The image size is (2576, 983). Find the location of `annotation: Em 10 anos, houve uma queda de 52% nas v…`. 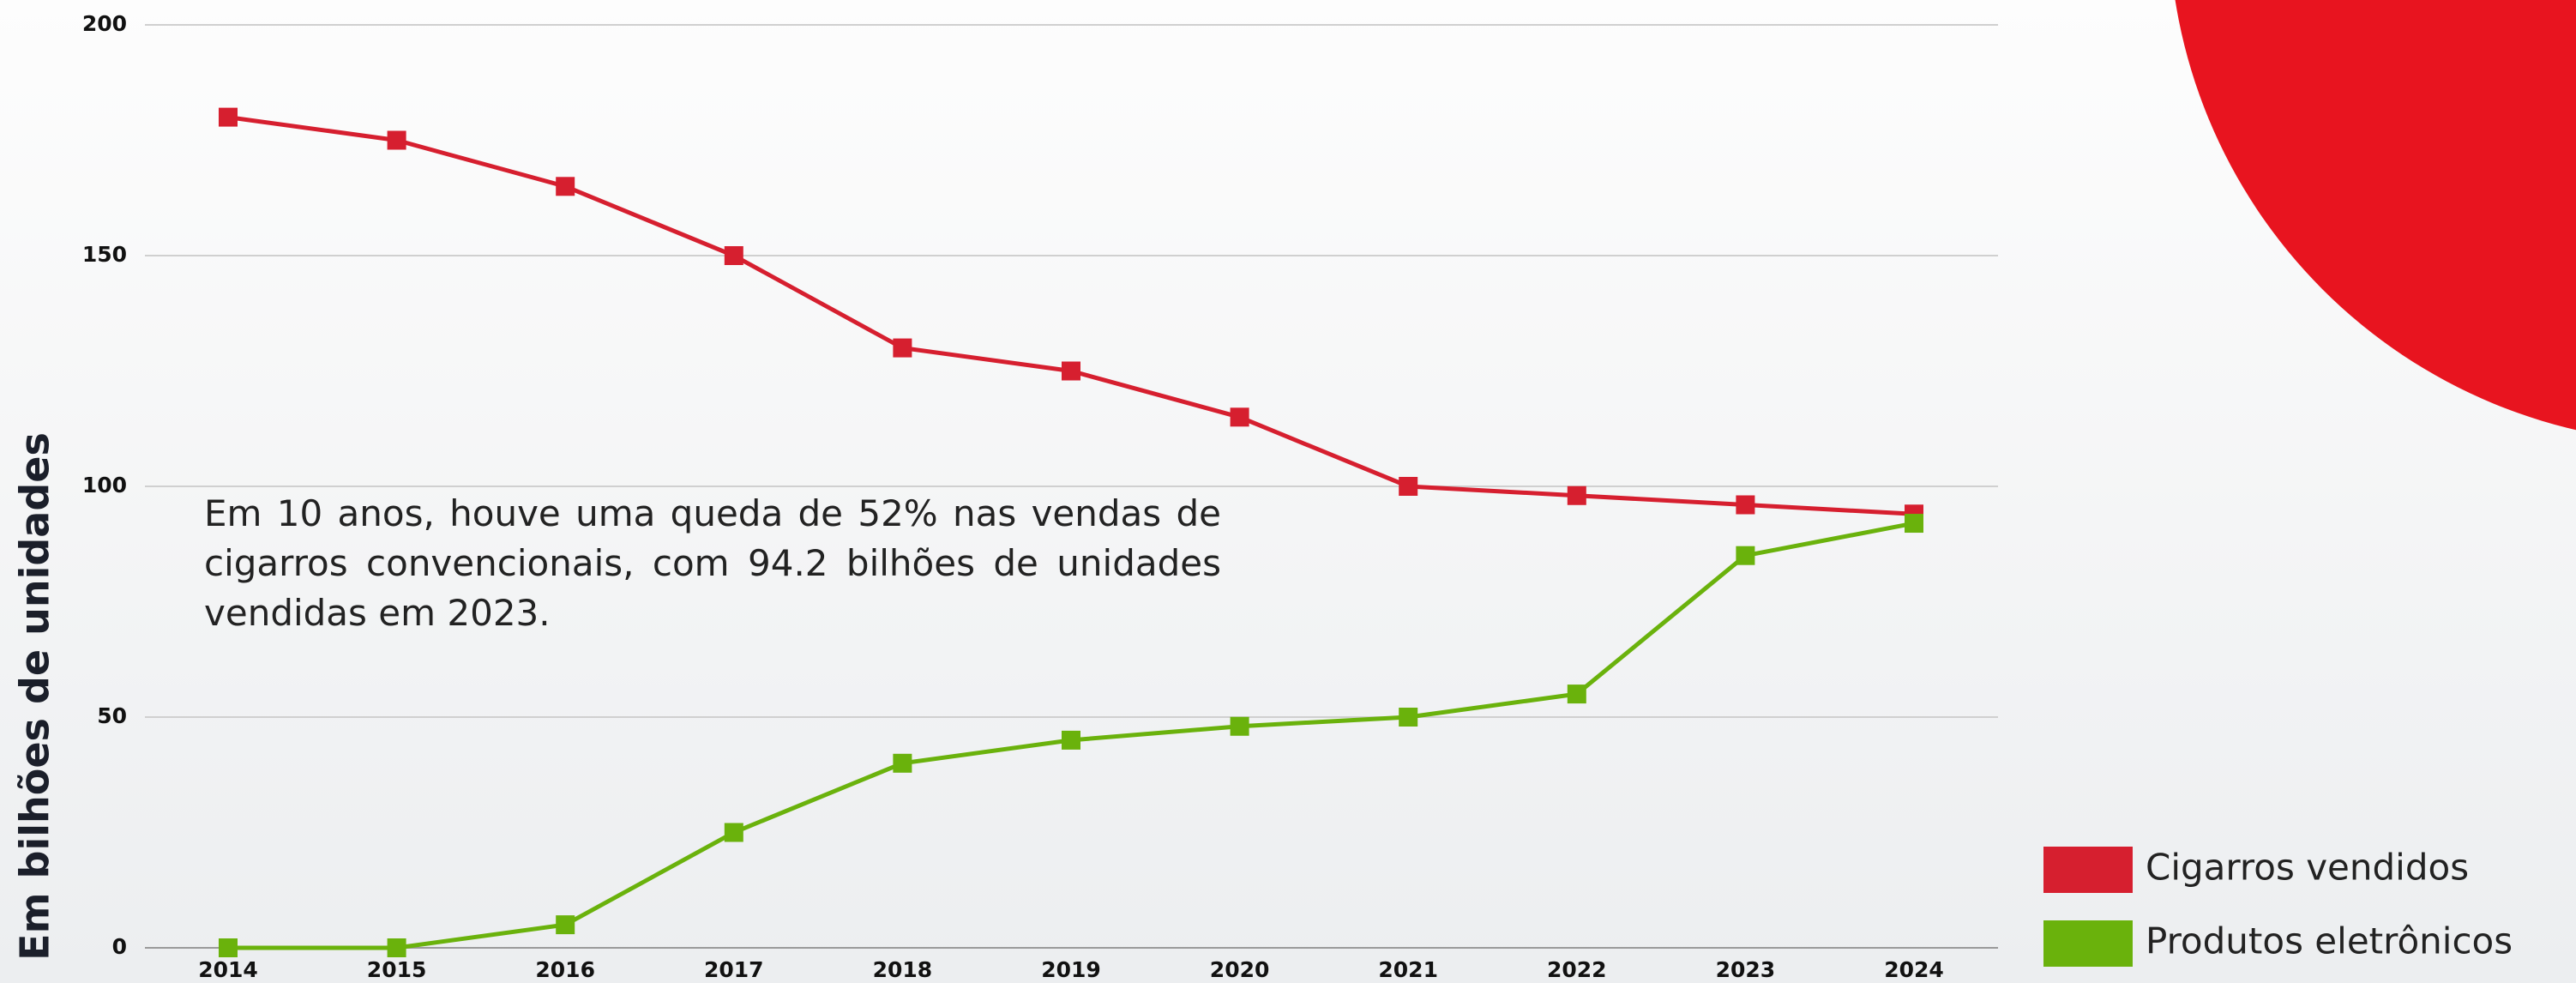

annotation: Em 10 anos, houve uma queda de 52% nas v… is located at coordinates (712, 563).